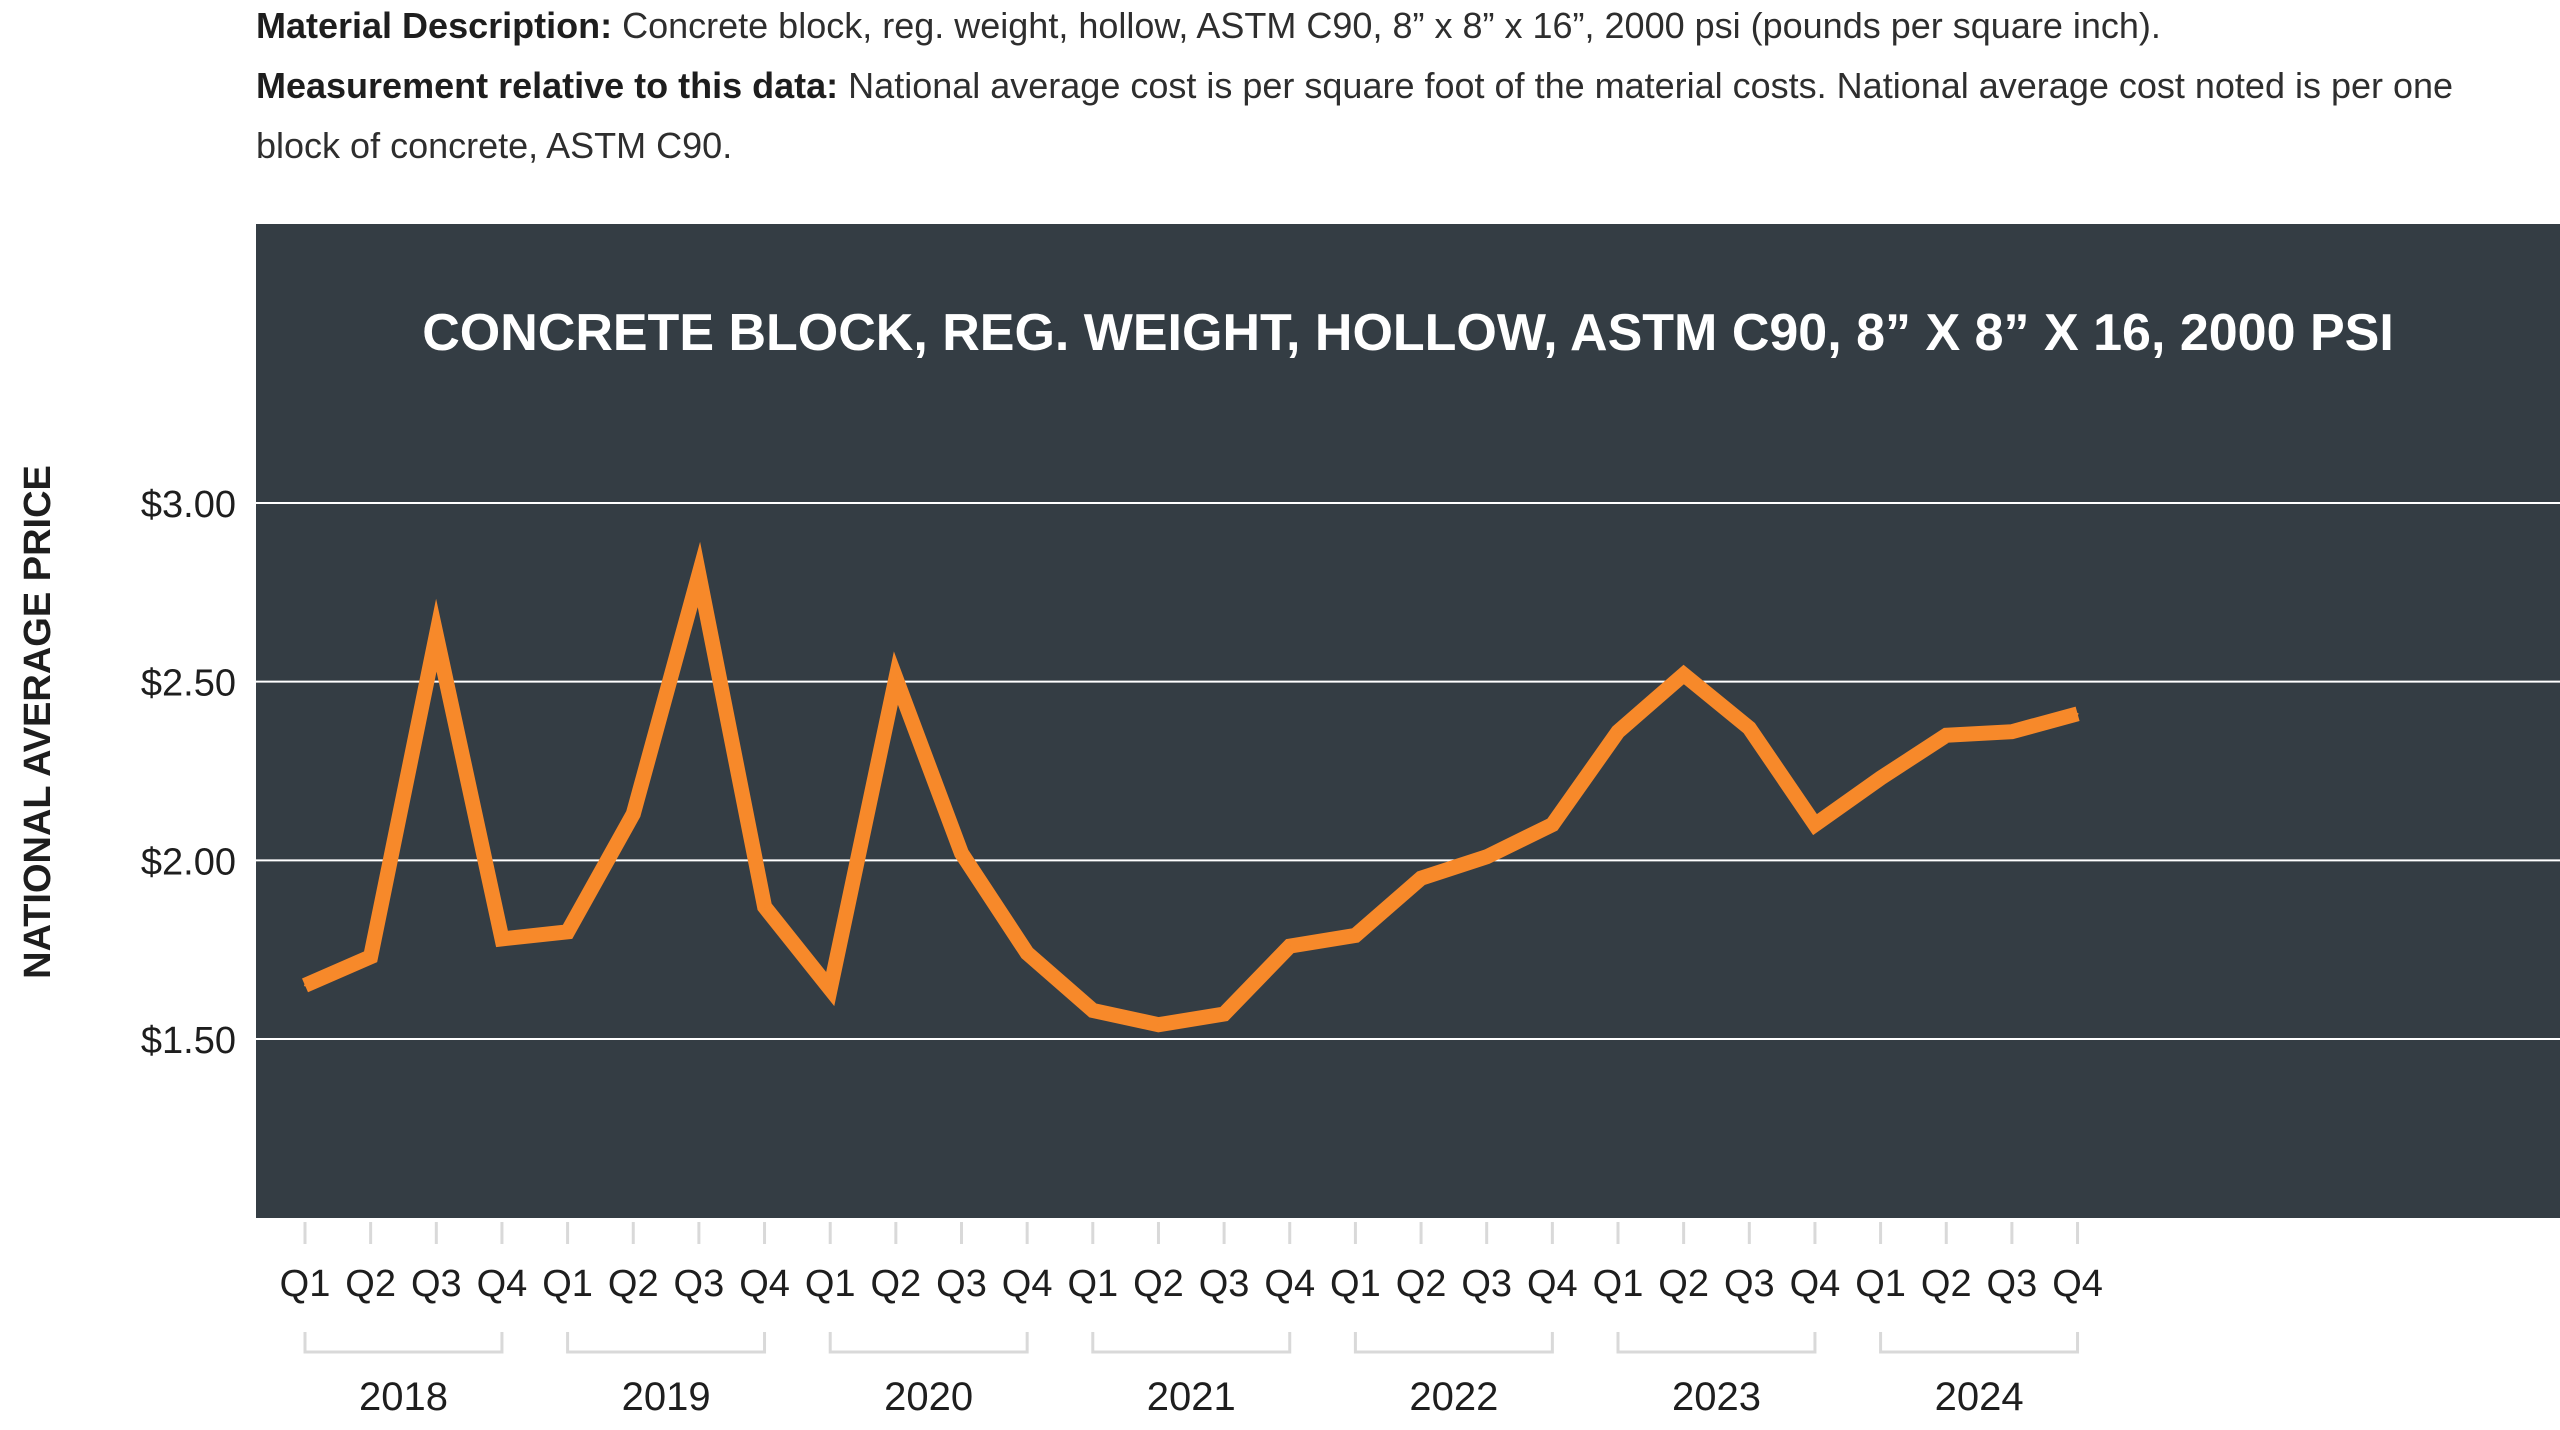  What do you see at coordinates (1979, 1397) in the screenshot?
I see `year-label: 2024` at bounding box center [1979, 1397].